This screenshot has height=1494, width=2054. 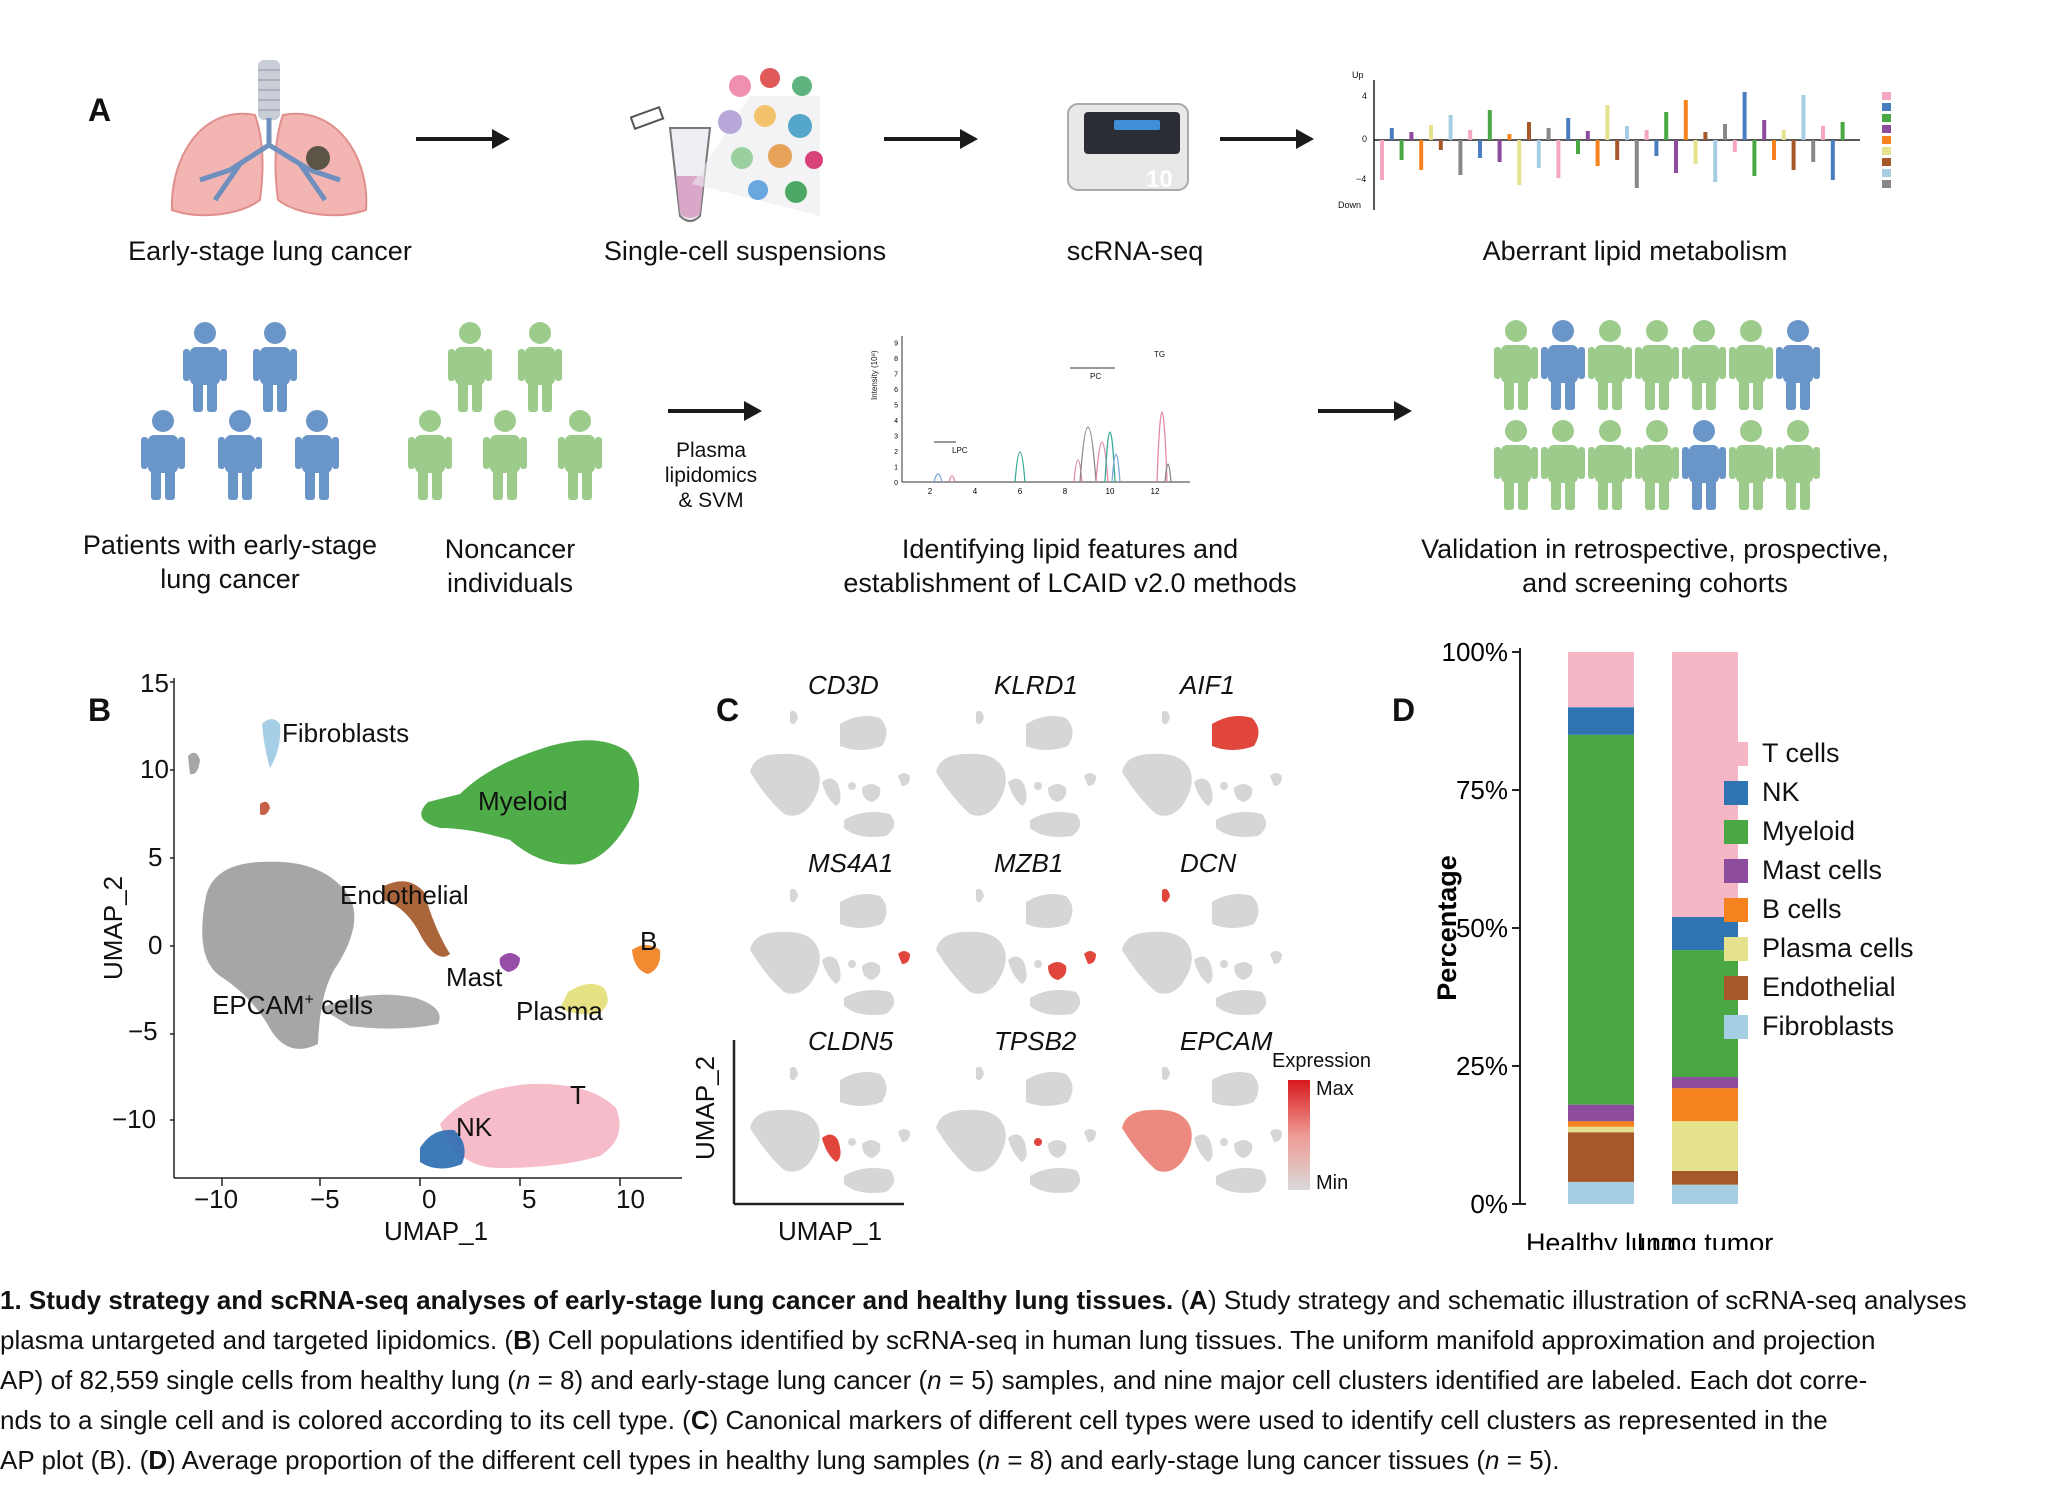 What do you see at coordinates (830, 1112) in the screenshot?
I see `feature-plot-cldn5: CLDN5` at bounding box center [830, 1112].